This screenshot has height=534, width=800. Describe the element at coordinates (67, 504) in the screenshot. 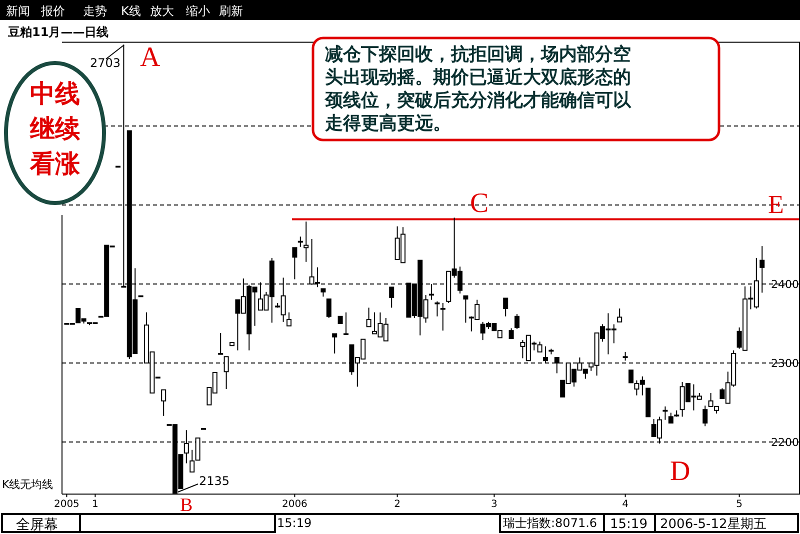

I see `x-tick-label: 2005` at that location.